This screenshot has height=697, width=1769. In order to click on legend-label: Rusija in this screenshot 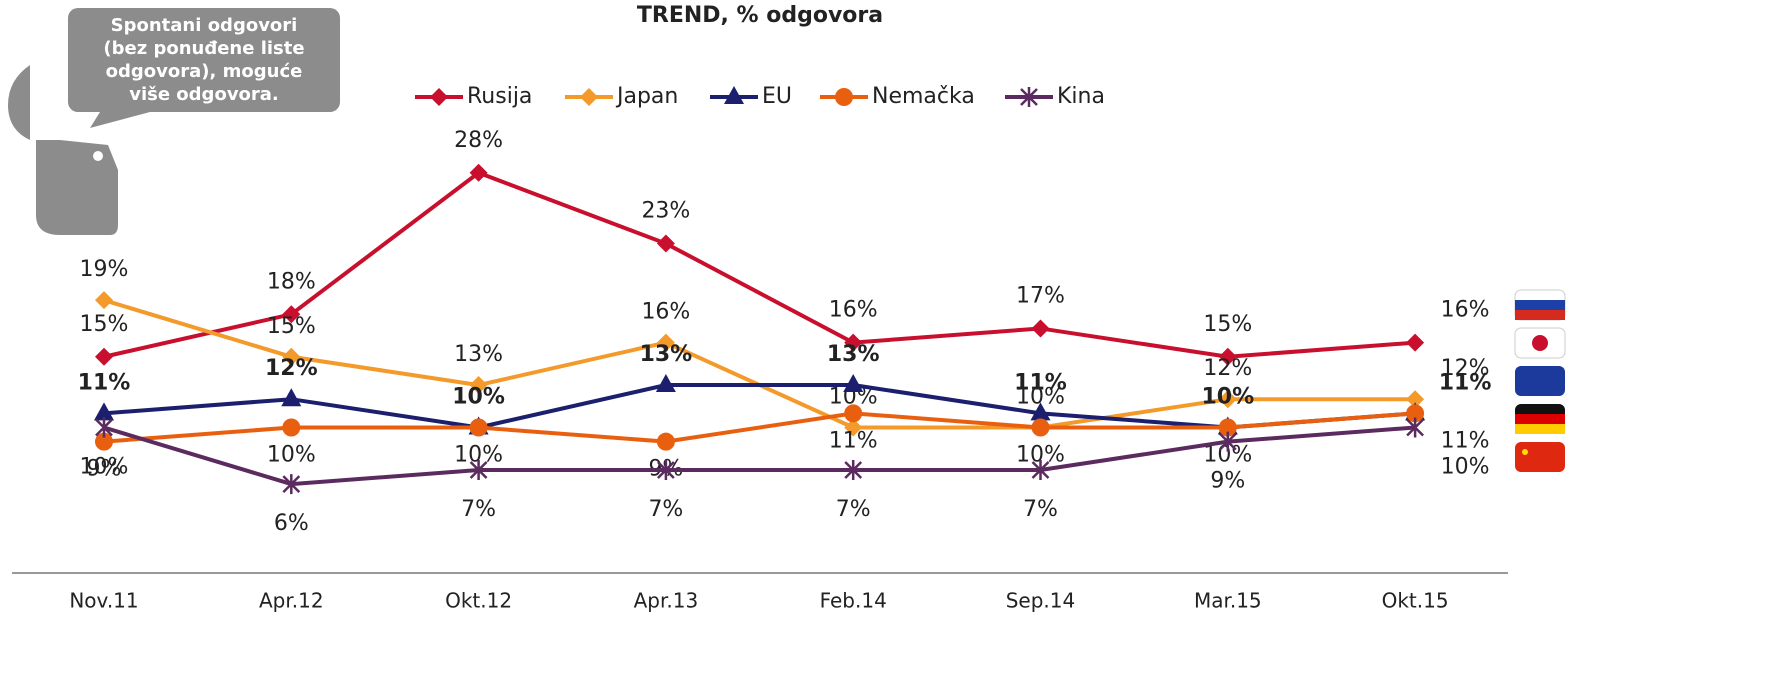, I will do `click(499, 96)`.